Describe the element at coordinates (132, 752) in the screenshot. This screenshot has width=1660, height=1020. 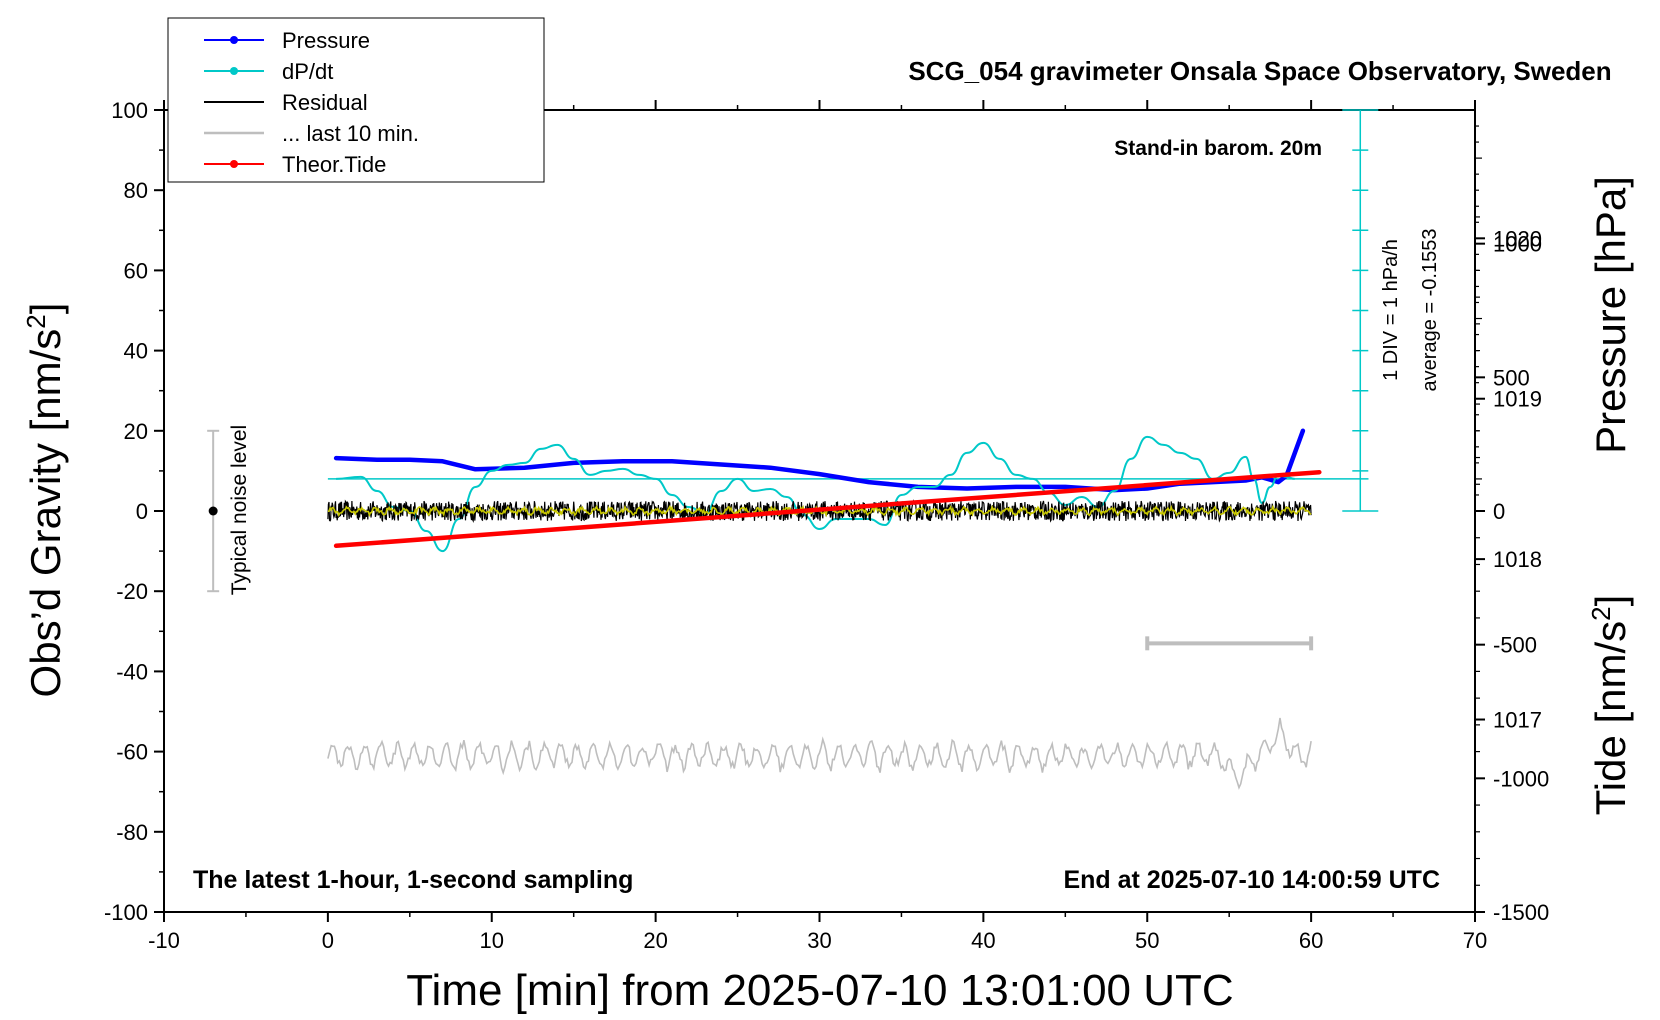
I see `y-tick-label: -60` at that location.